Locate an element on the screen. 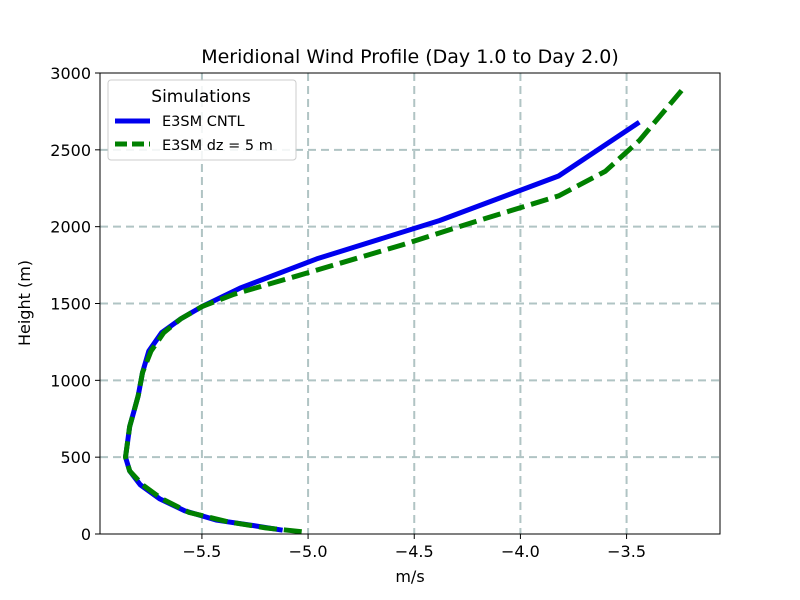  x-tick-label: −3.5 is located at coordinates (626, 551).